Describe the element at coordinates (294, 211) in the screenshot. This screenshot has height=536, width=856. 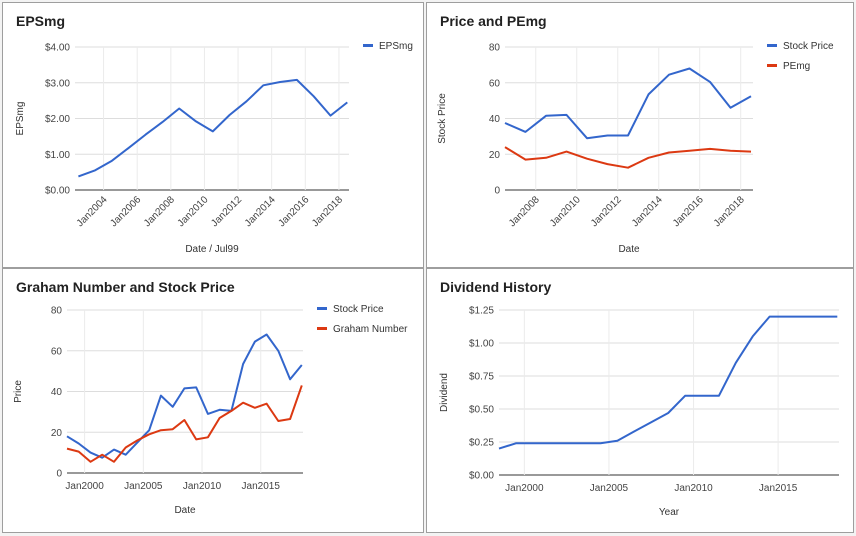
I see `x-tick-label: Jan2016` at that location.